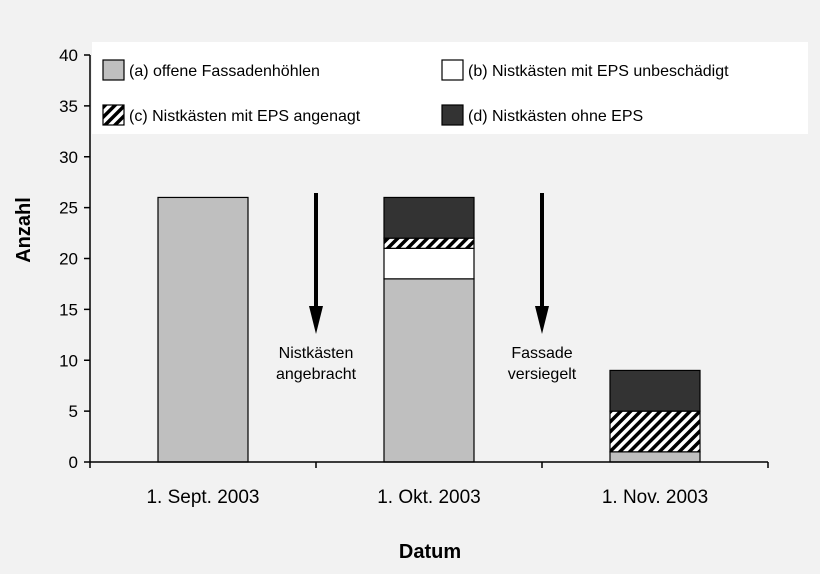 This screenshot has width=820, height=574. I want to click on y-tick-label-35: 35, so click(68, 106).